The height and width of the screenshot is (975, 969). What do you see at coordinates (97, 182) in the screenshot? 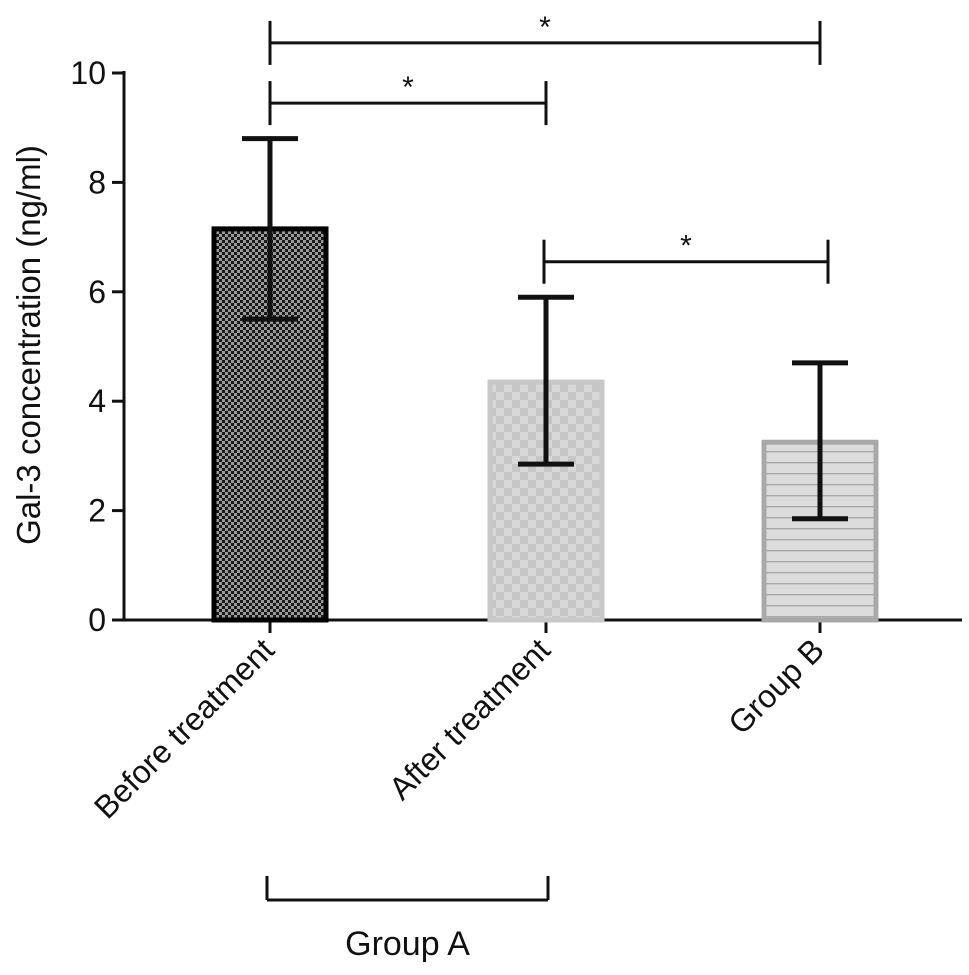
I see `y-tick-label: 8` at bounding box center [97, 182].